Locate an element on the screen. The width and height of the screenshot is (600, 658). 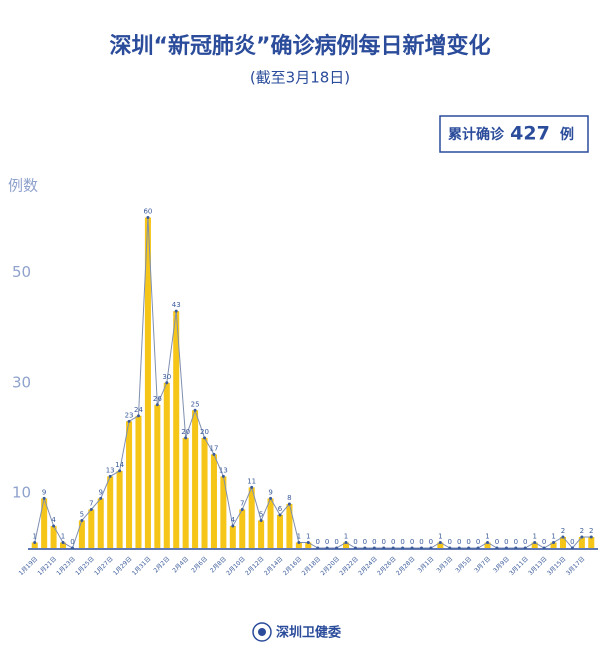
x-tick-label: 2月24日 is located at coordinates (368, 567).